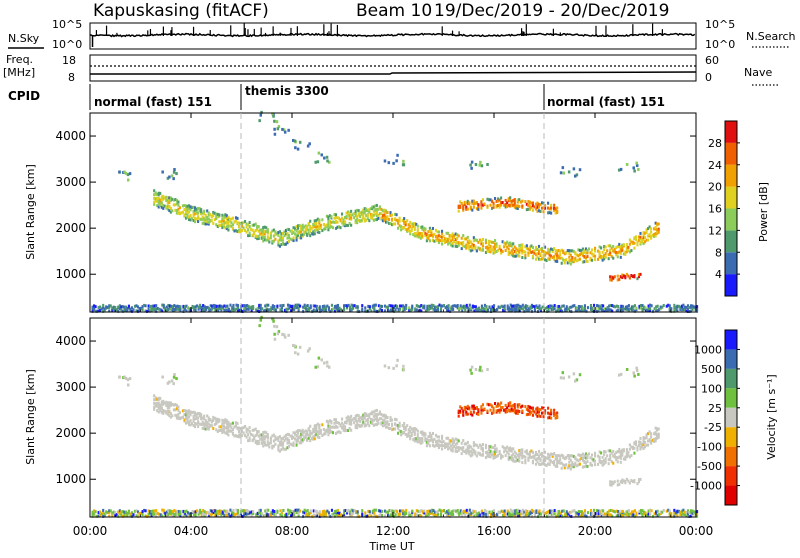 The height and width of the screenshot is (558, 800). Describe the element at coordinates (402, 34) in the screenshot. I see `nsky-panel: N.Sky 10^5 10^0 10^5 10^0 N.Search` at that location.